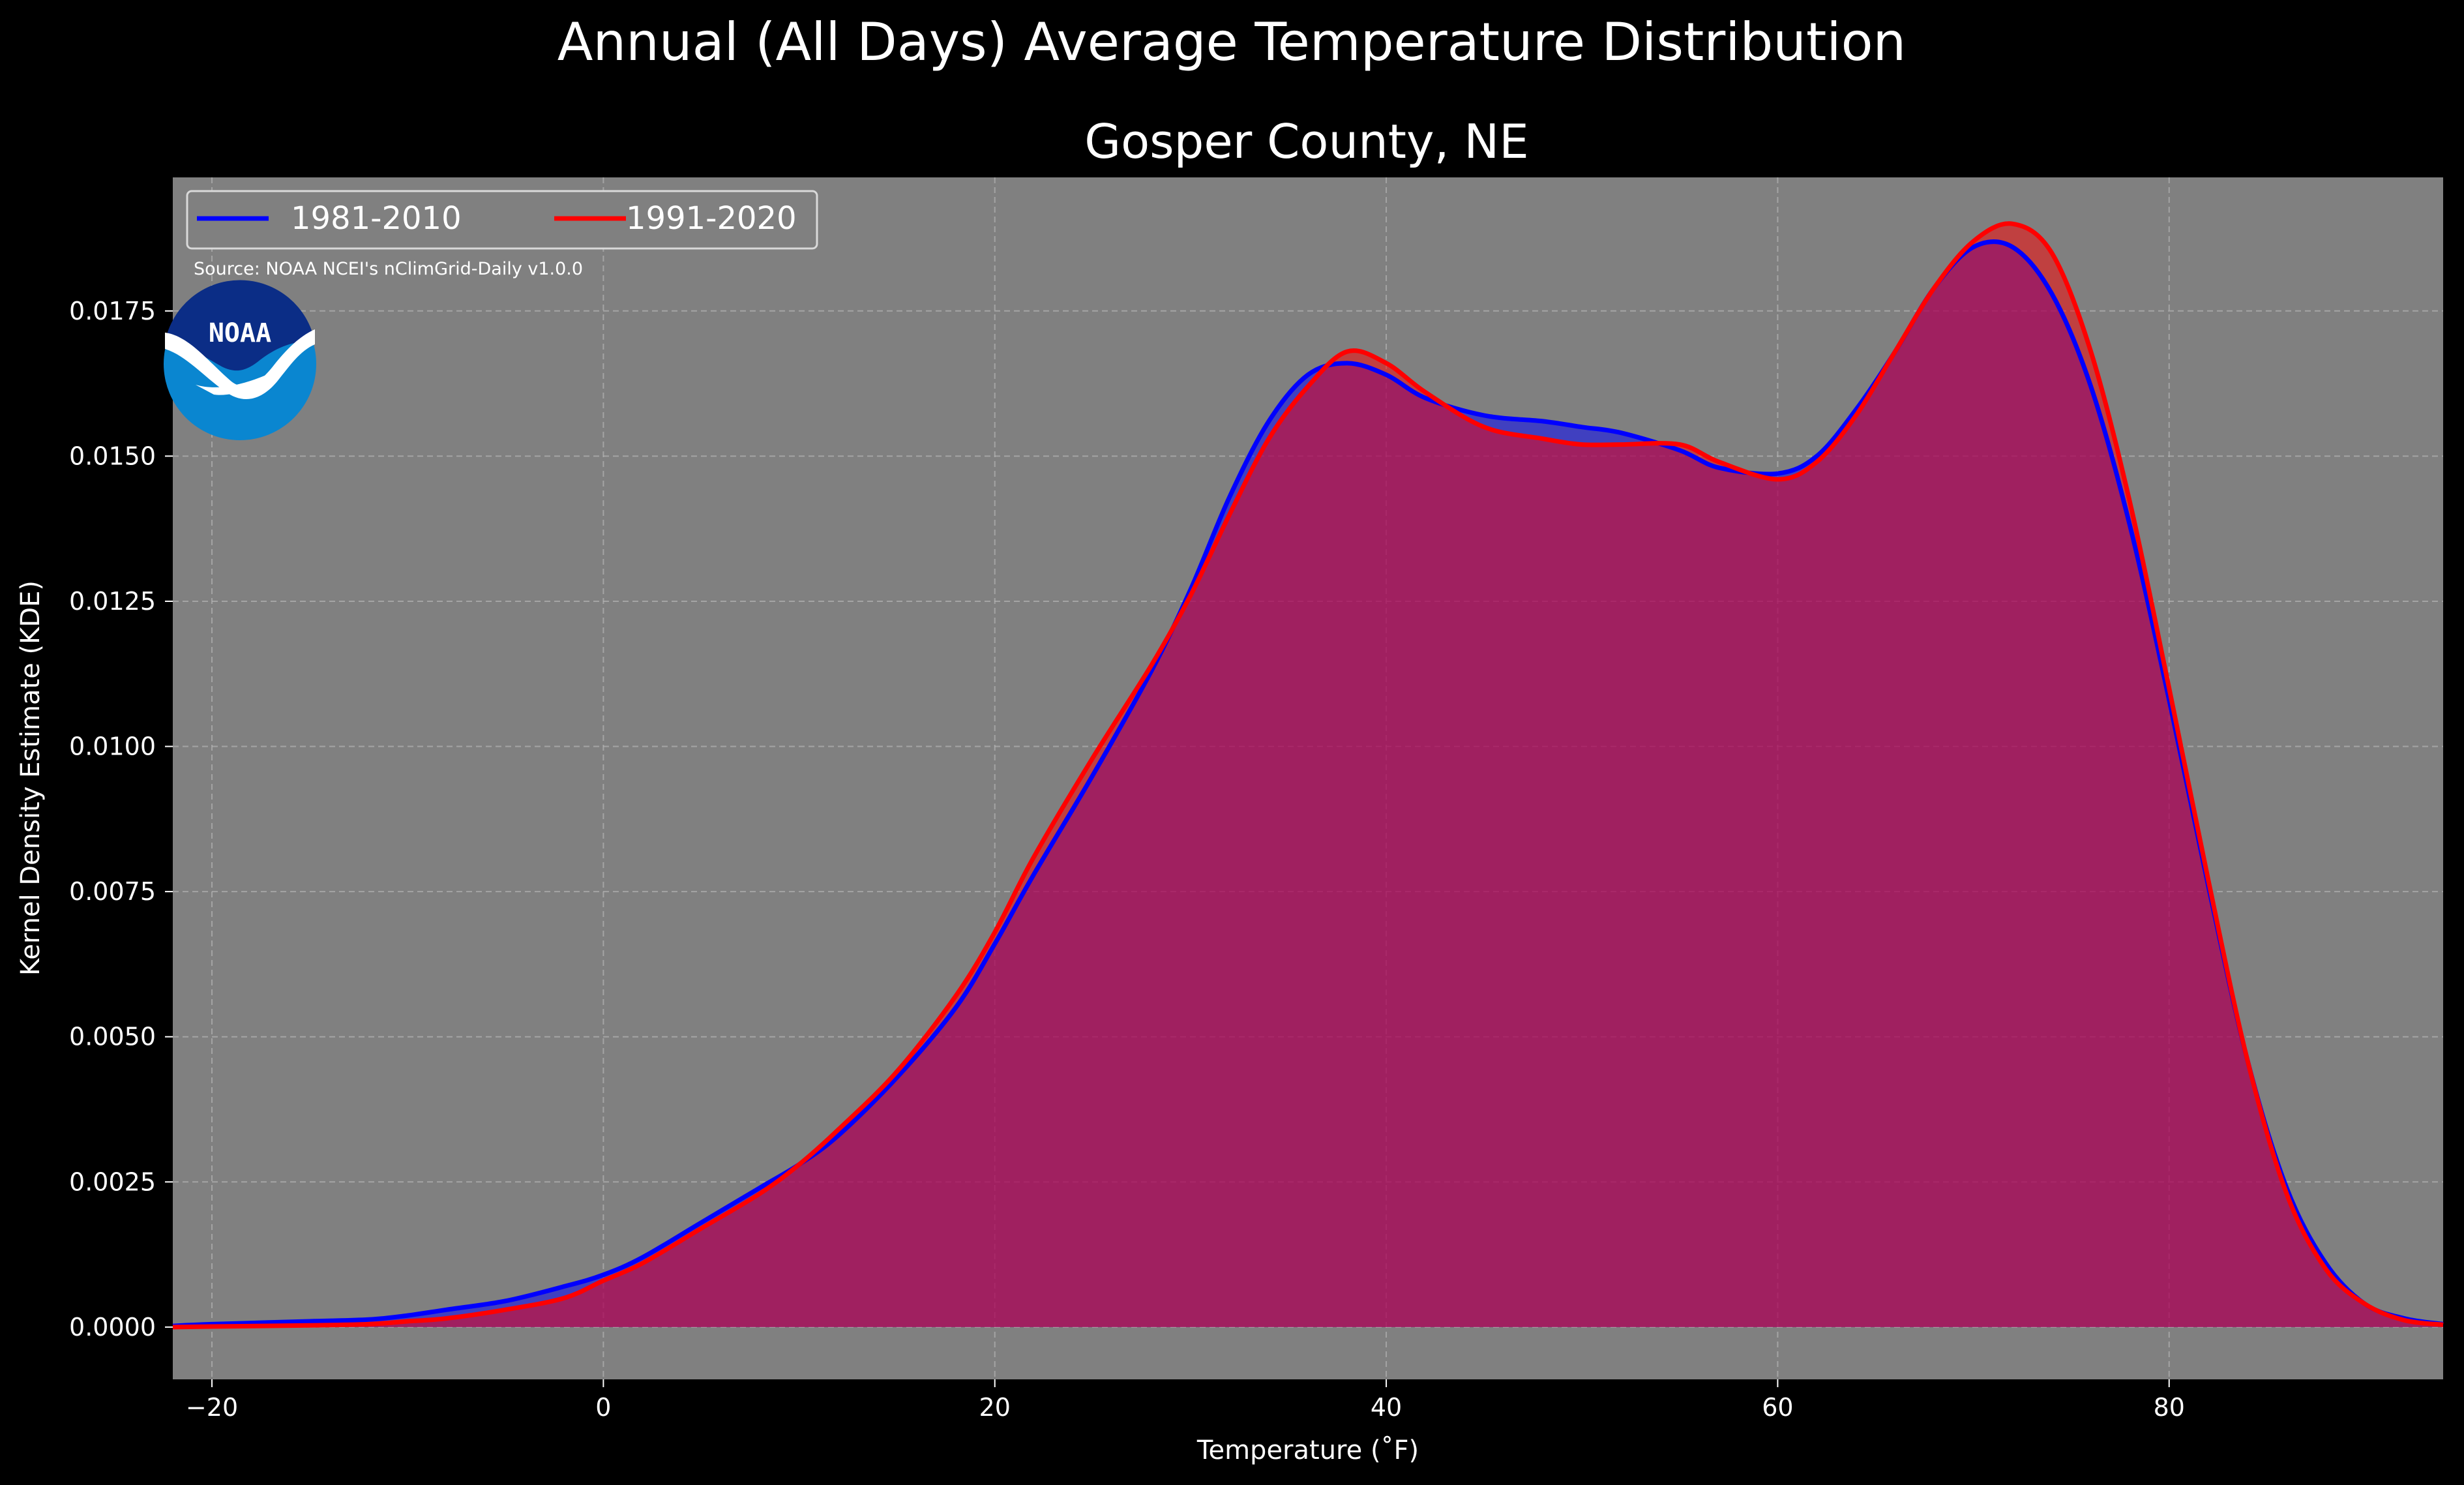  Describe the element at coordinates (112, 1328) in the screenshot. I see `y-tick-label: 0.0000` at that location.